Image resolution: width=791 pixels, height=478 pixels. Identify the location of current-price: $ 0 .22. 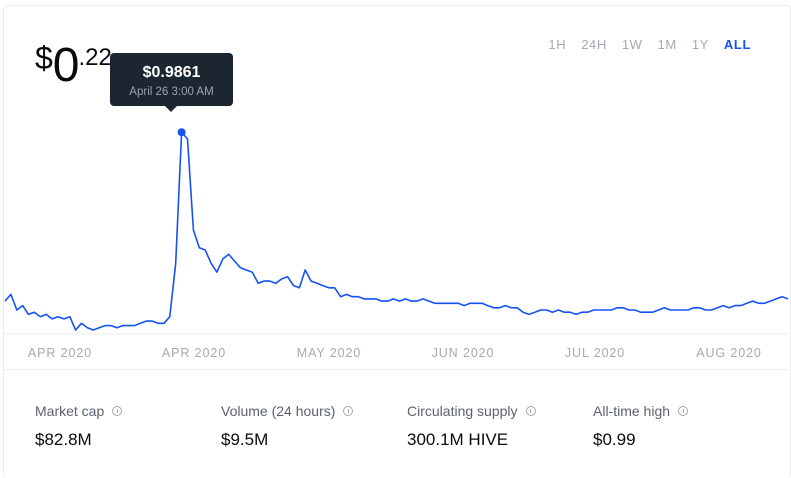
(73, 62).